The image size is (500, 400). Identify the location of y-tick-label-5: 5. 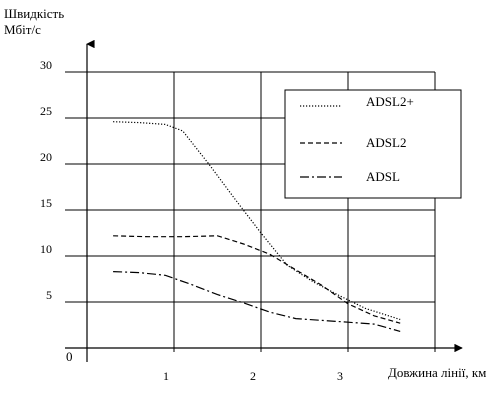
(49, 295).